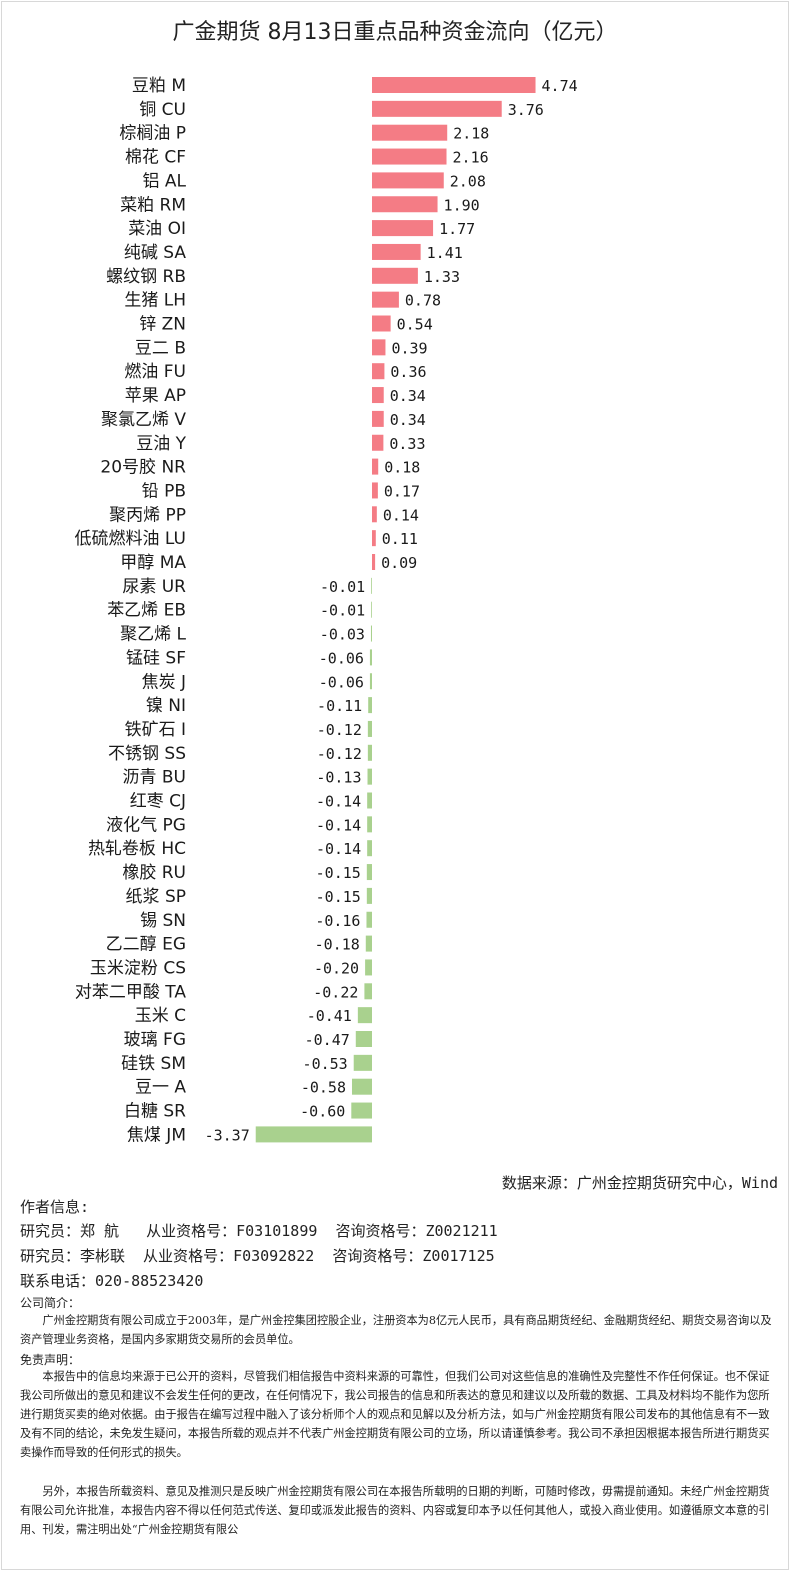  What do you see at coordinates (153, 563) in the screenshot?
I see `category-label-21: 甲醇 MA` at bounding box center [153, 563].